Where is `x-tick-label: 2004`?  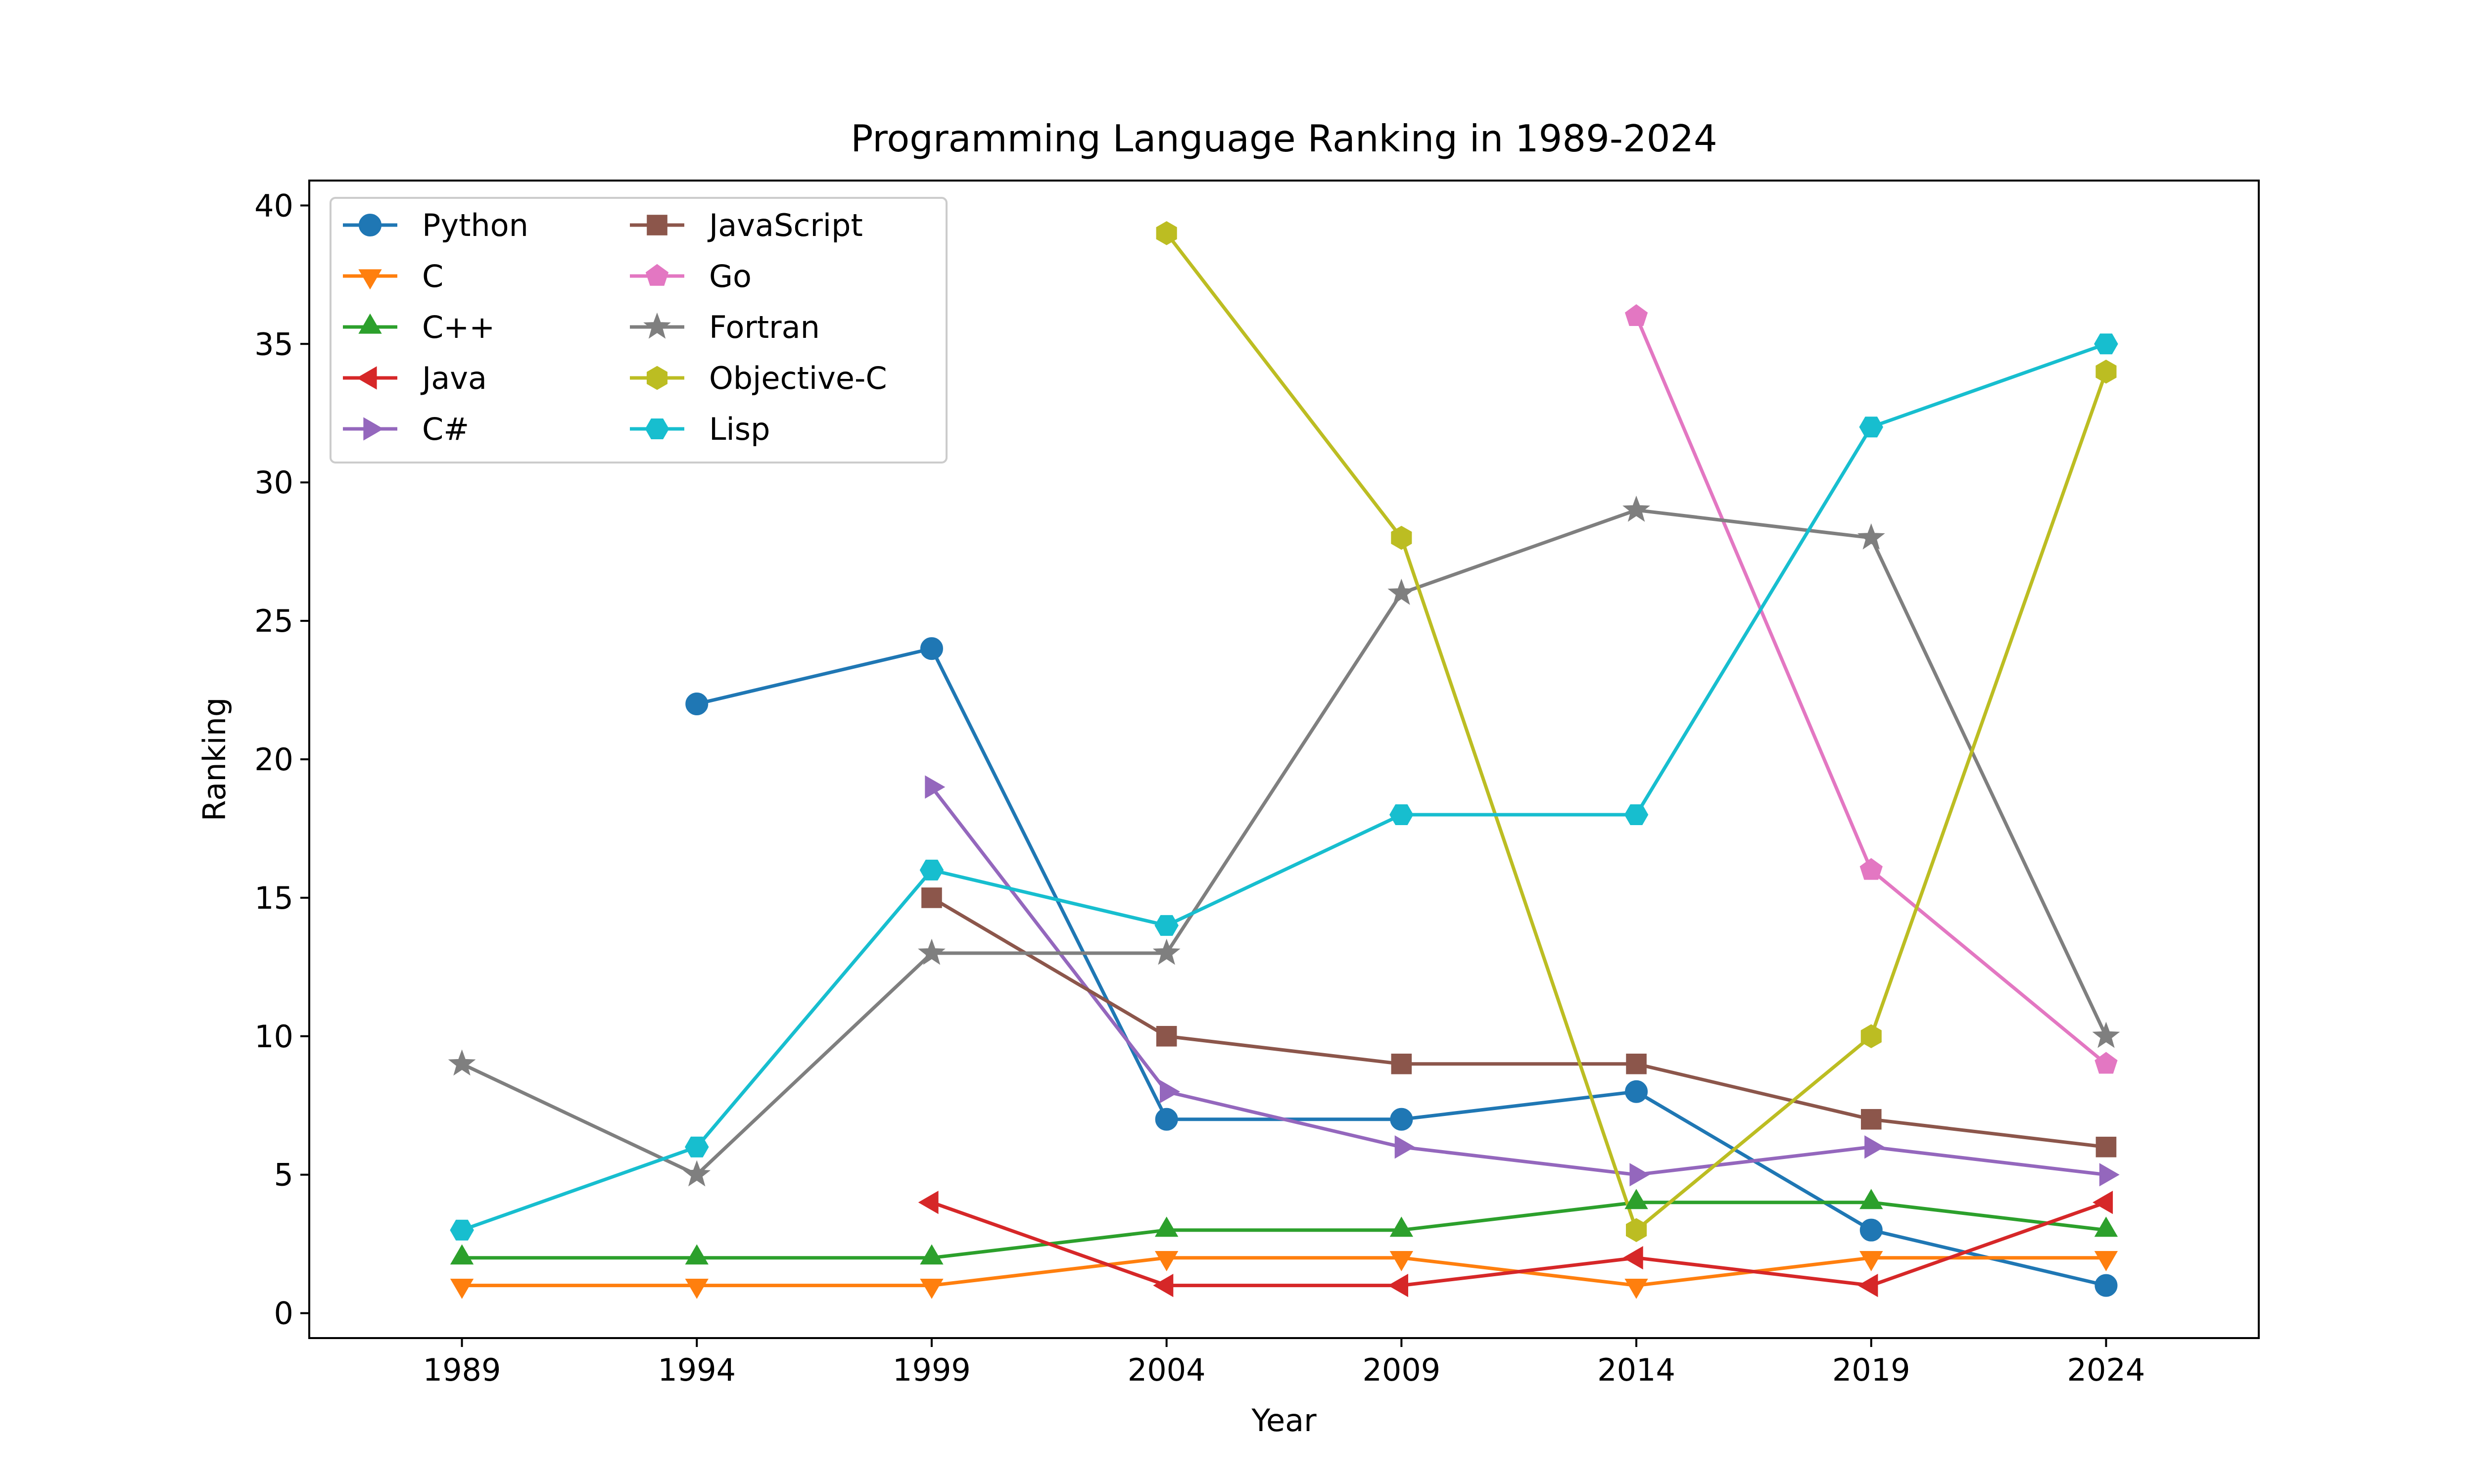 x-tick-label: 2004 is located at coordinates (1167, 1370).